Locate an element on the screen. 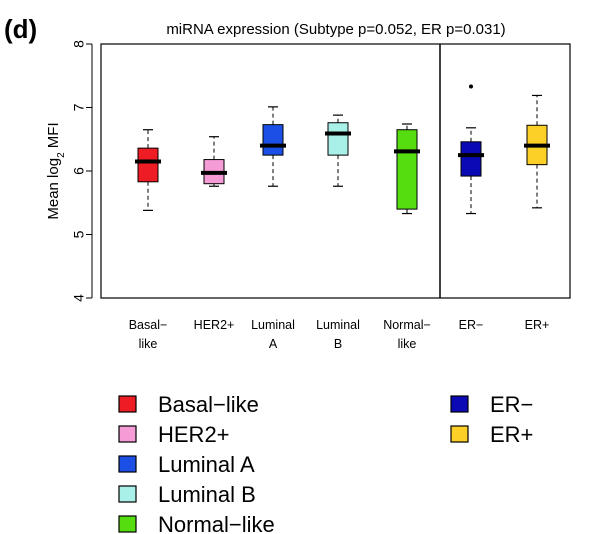 The height and width of the screenshot is (534, 590). legend-item-left-0: Basal−like is located at coordinates (188, 404).